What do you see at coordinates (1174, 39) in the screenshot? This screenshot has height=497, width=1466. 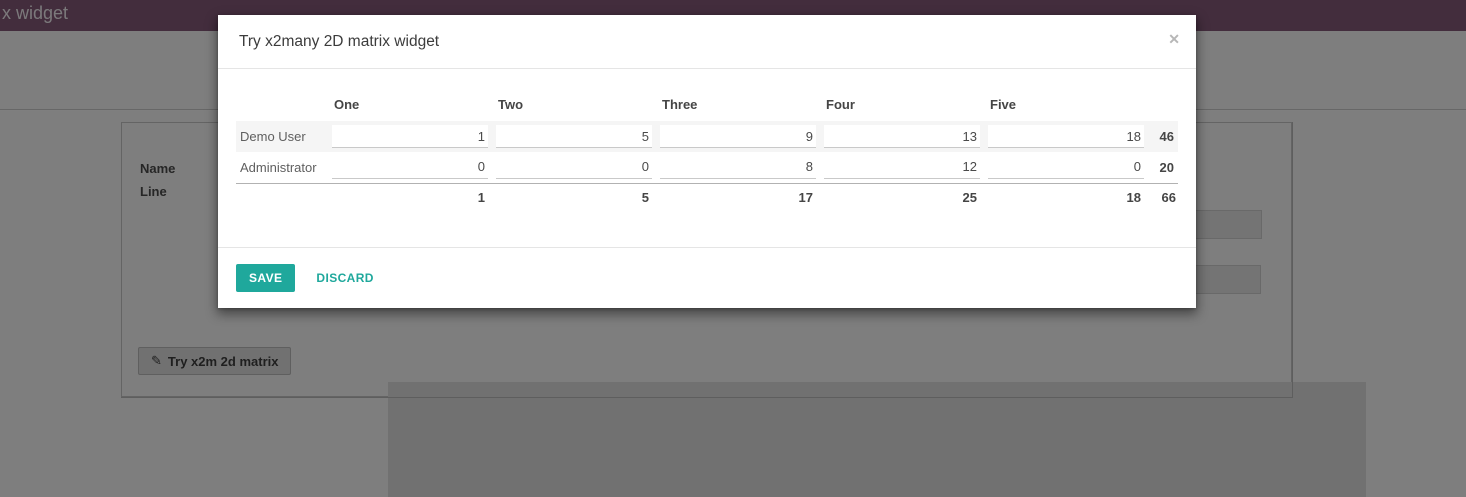 I see `close-icon: ✕` at bounding box center [1174, 39].